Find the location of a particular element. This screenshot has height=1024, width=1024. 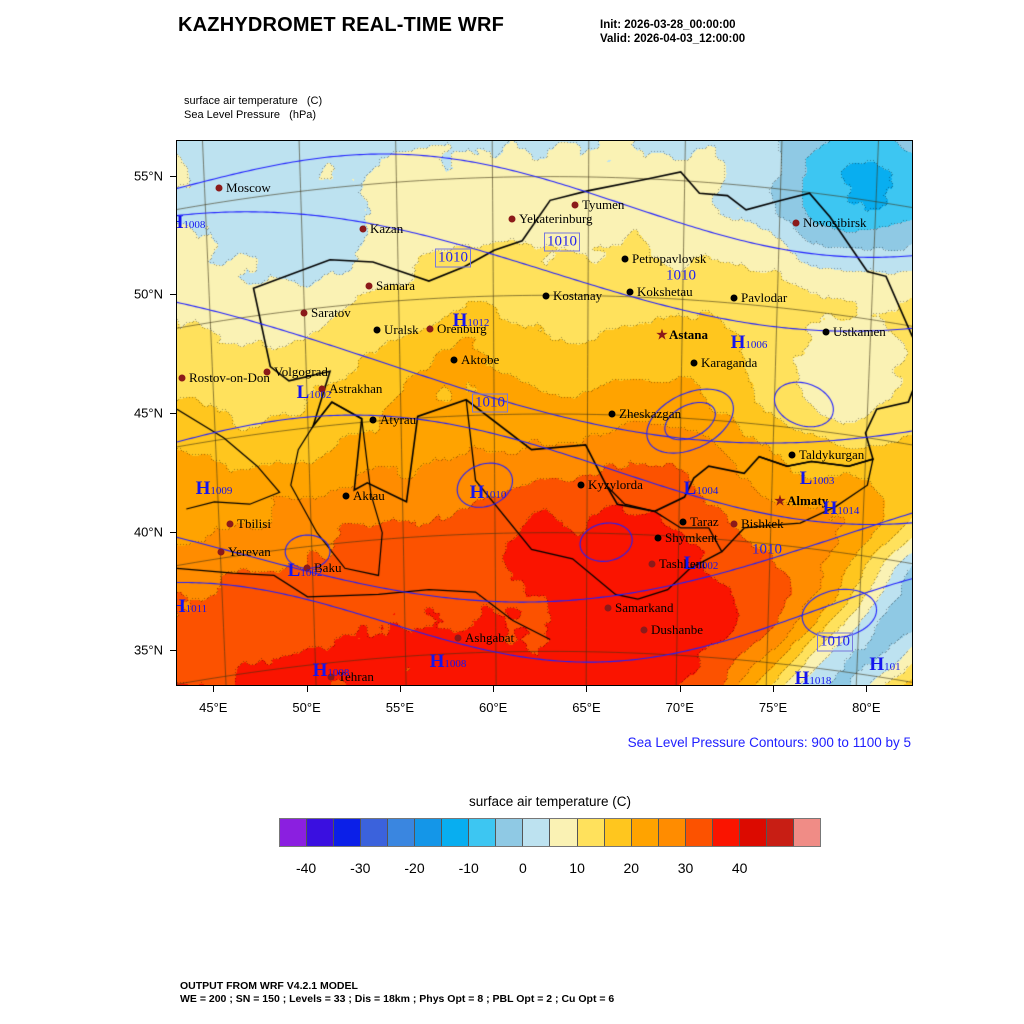

city-label: Samara is located at coordinates (395, 285).